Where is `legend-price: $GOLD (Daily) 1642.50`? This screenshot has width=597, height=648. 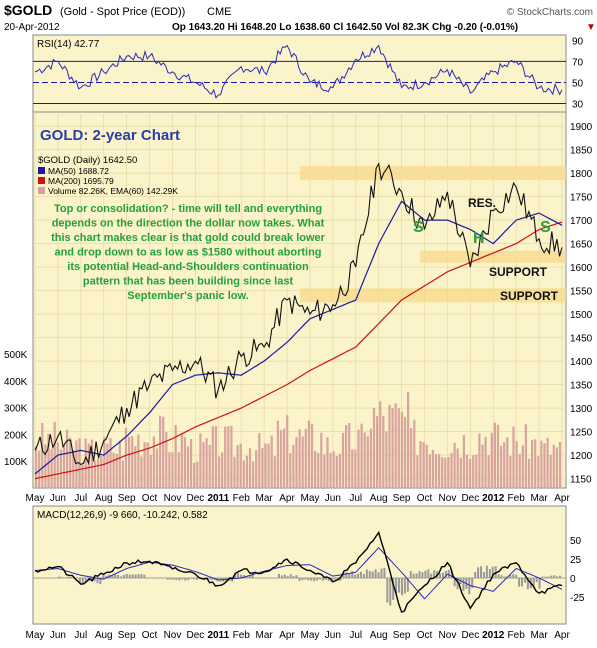 legend-price: $GOLD (Daily) 1642.50 is located at coordinates (87, 160).